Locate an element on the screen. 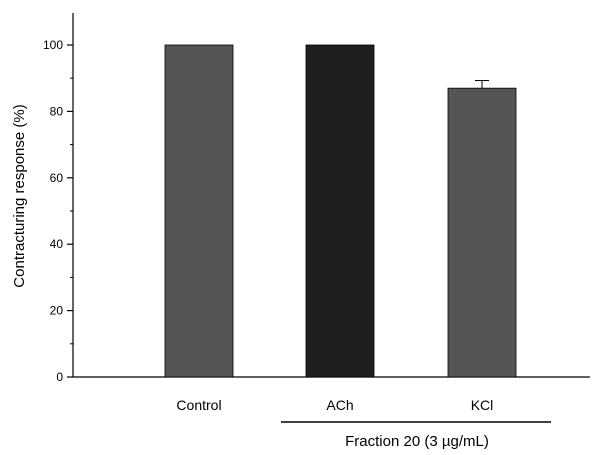 The width and height of the screenshot is (603, 455). y-axis-ticks: 0 20 40 60 80 100 is located at coordinates (58, 211).